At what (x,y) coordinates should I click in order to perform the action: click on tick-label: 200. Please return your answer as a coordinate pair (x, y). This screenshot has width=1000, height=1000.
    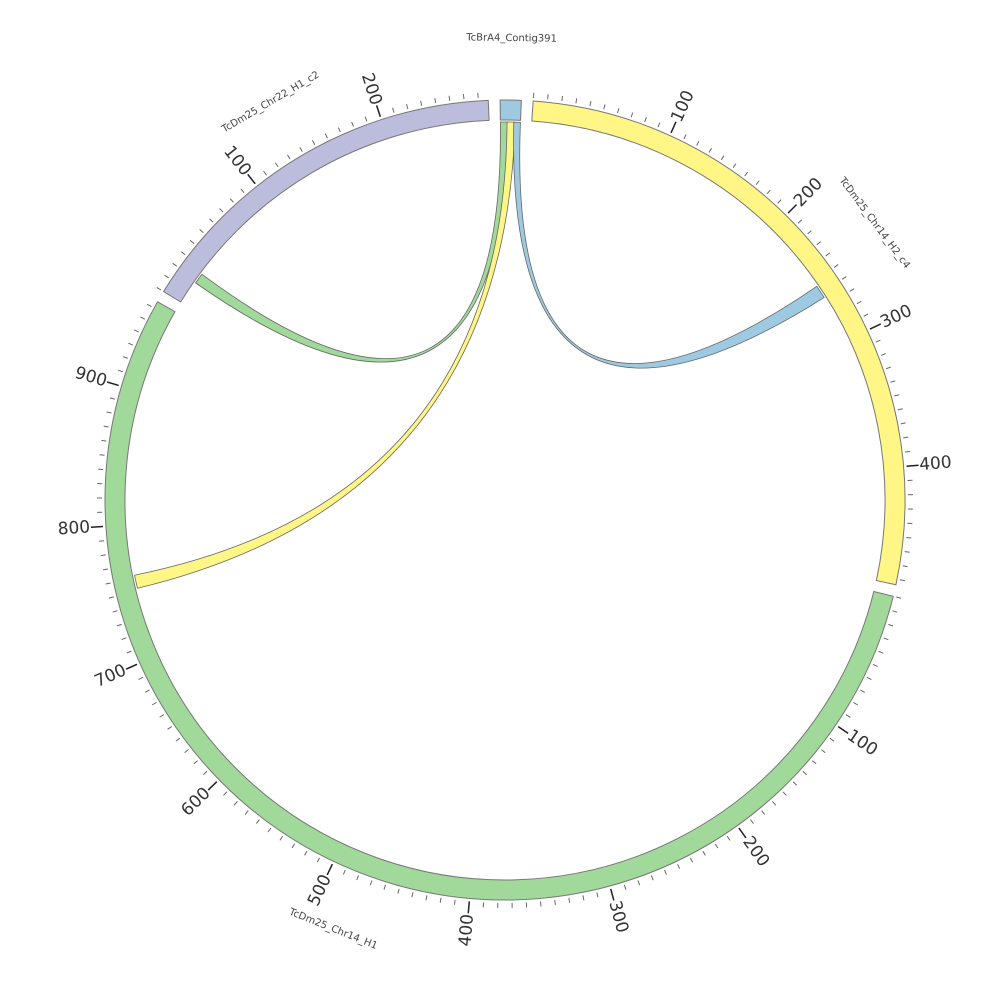
    Looking at the image, I should click on (371, 89).